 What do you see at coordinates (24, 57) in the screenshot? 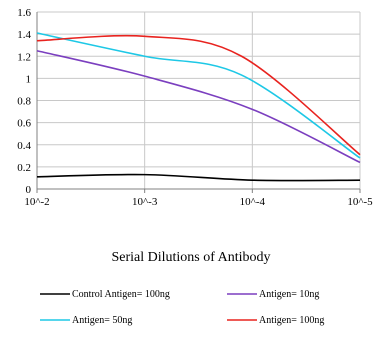
I see `y-tick-label: 1.2` at bounding box center [24, 57].